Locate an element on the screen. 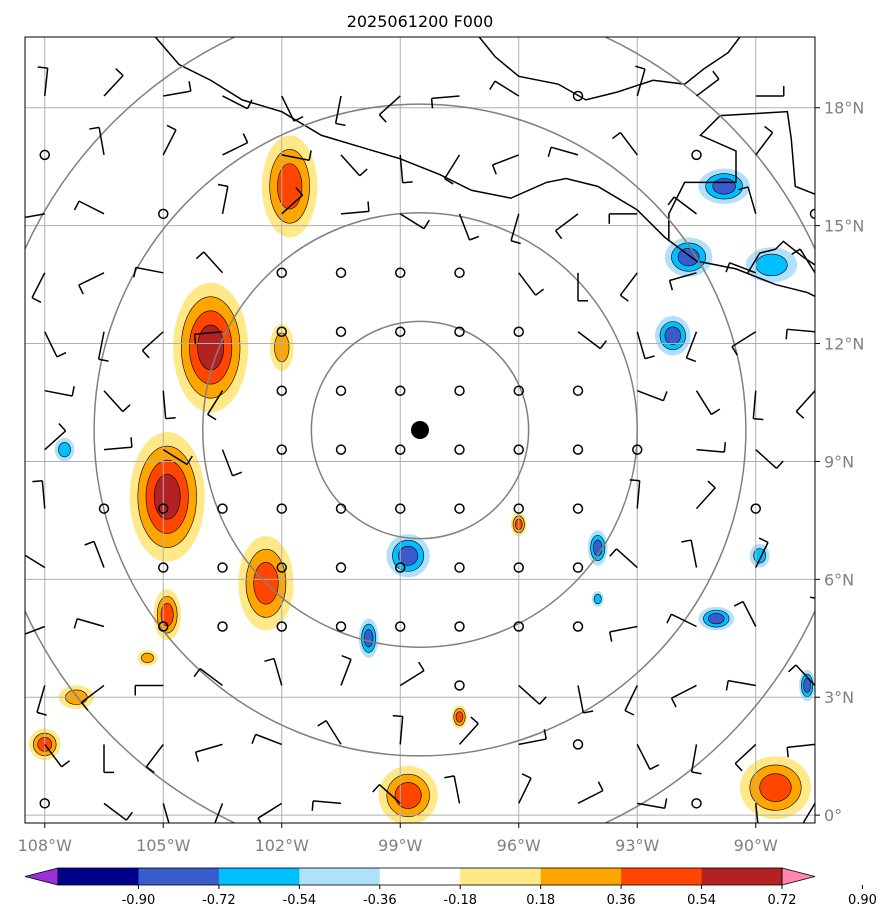  positive-anomaly-patch is located at coordinates (290, 186).